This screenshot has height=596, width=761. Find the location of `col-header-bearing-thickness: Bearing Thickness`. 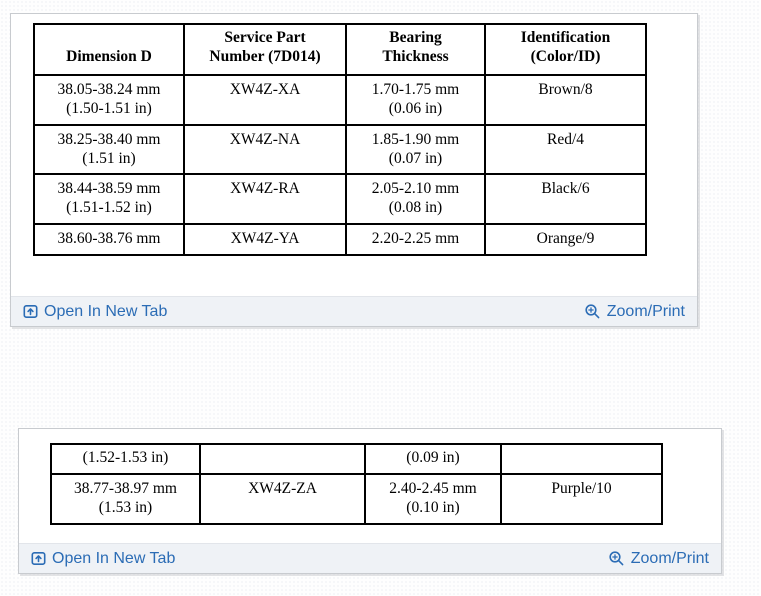

col-header-bearing-thickness: Bearing Thickness is located at coordinates (415, 49).